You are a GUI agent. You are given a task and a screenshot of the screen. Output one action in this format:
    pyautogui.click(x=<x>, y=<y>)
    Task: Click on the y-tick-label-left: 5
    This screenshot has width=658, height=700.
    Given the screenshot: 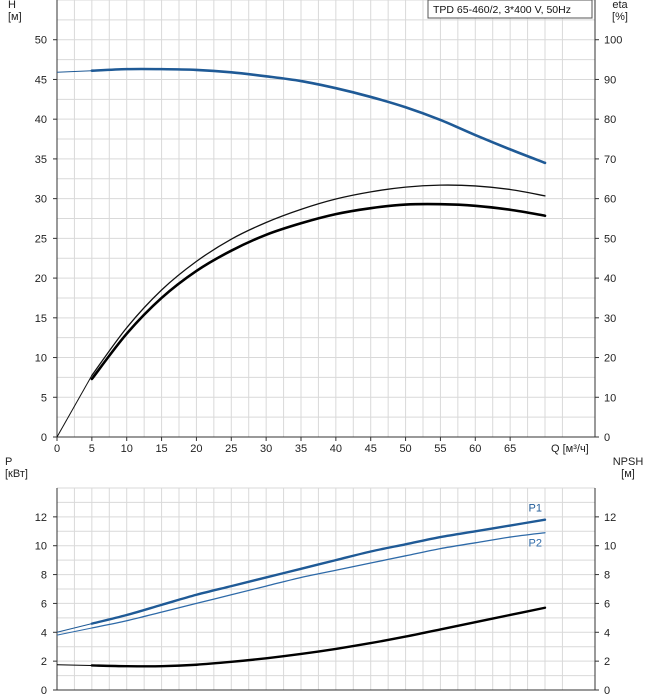 What is the action you would take?
    pyautogui.click(x=44, y=398)
    